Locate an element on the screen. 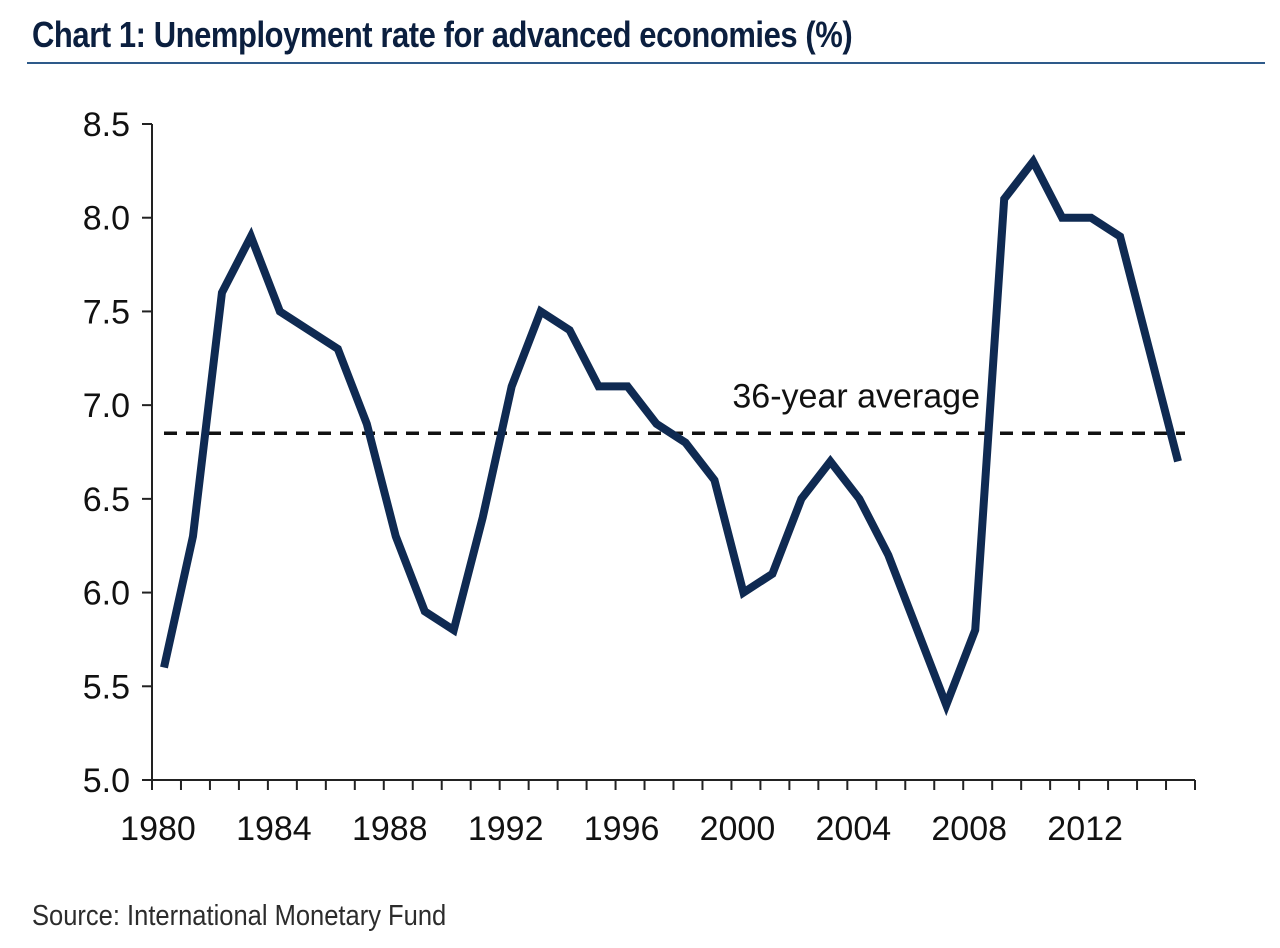 This screenshot has width=1280, height=948. x-tick-label: 1984 is located at coordinates (274, 829).